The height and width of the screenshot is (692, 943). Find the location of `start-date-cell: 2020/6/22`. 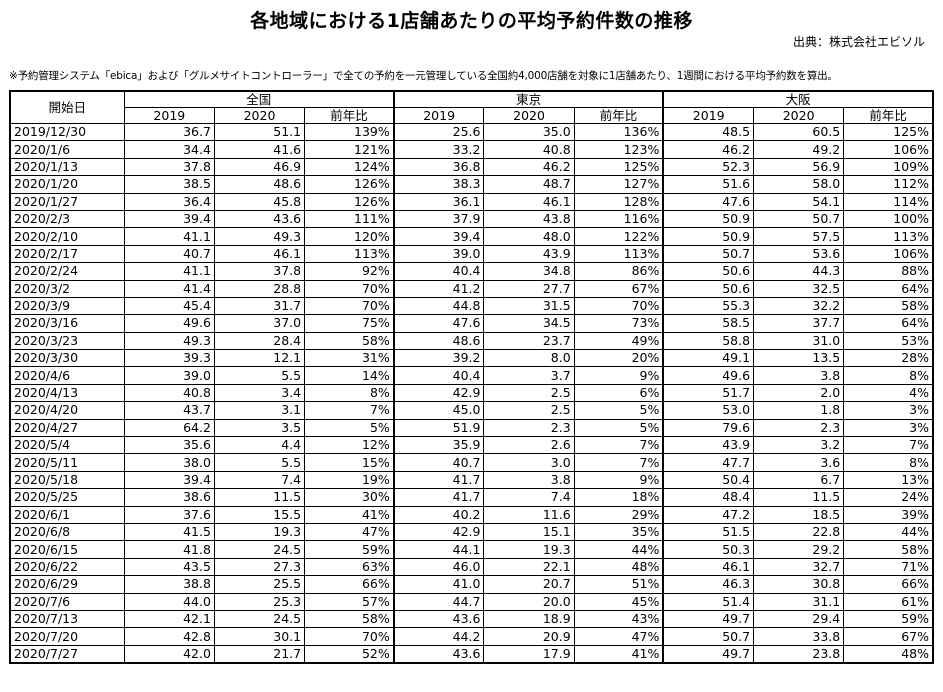

start-date-cell: 2020/6/22 is located at coordinates (67, 567).